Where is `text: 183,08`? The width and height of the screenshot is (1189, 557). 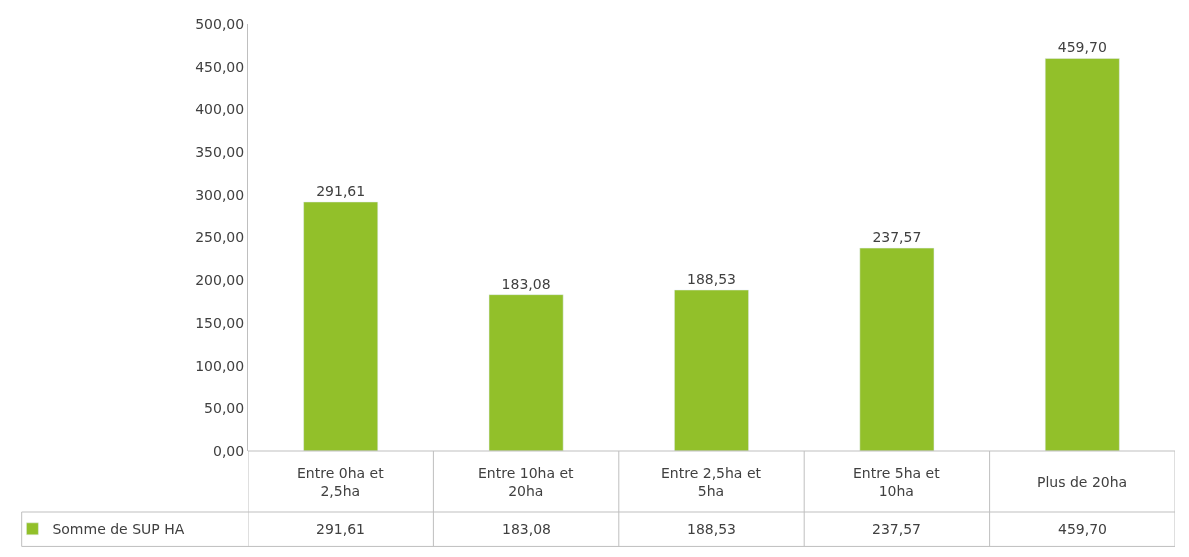
text: 183,08 is located at coordinates (526, 283).